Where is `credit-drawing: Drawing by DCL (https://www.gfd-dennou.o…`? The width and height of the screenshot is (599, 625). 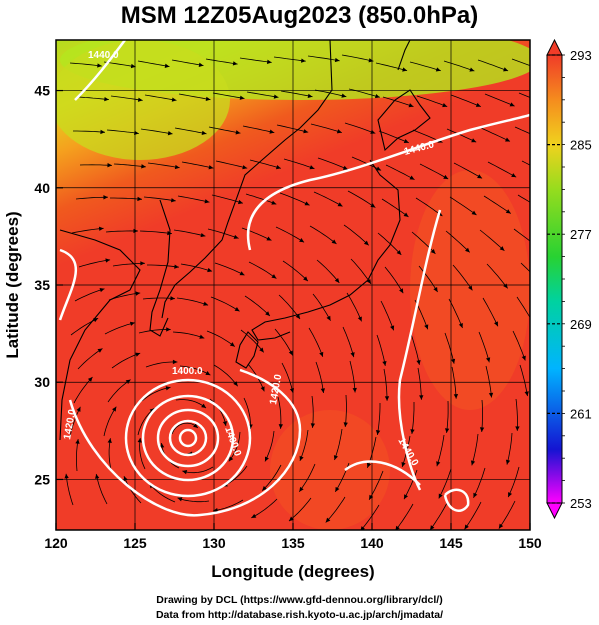
credit-drawing: Drawing by DCL (https://www.gfd-dennou.o… is located at coordinates (299, 600).